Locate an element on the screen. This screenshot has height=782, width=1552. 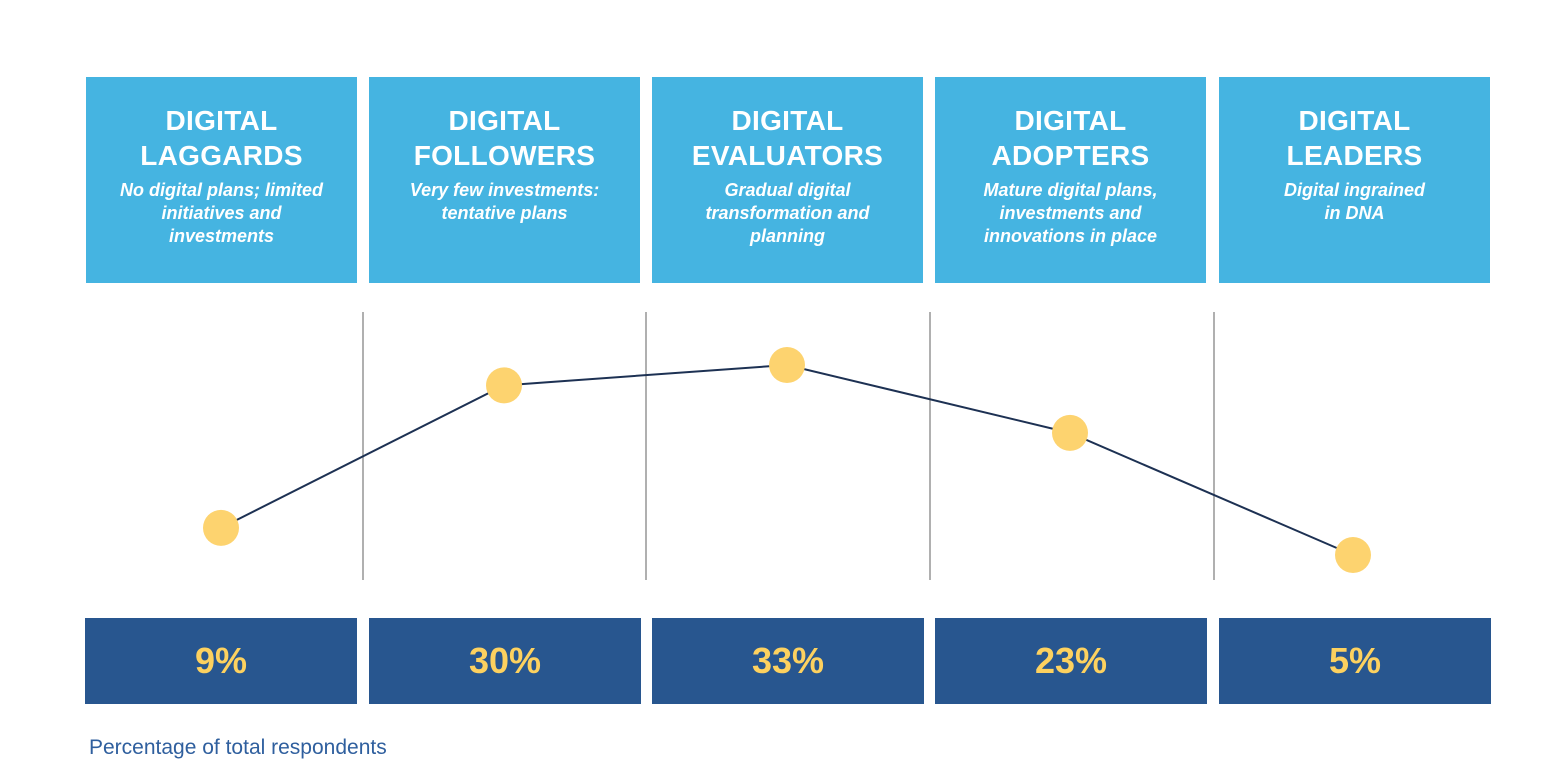
stage-title: DIGITAL EVALUATORS is located at coordinates (787, 138).